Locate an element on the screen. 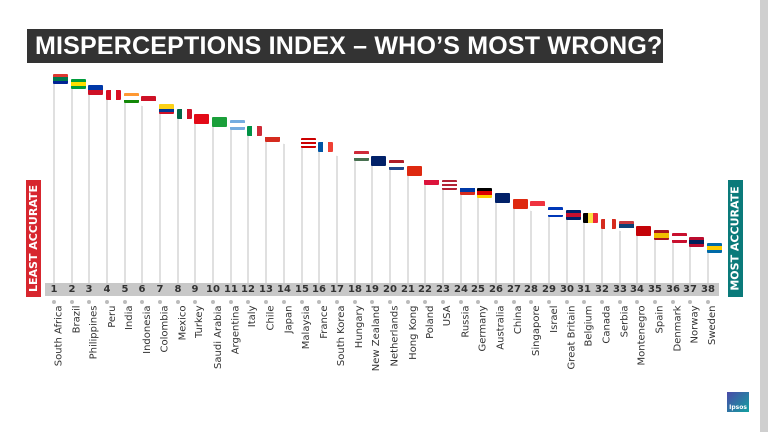 This screenshot has height=432, width=768. rank-number: 18 is located at coordinates (355, 289).